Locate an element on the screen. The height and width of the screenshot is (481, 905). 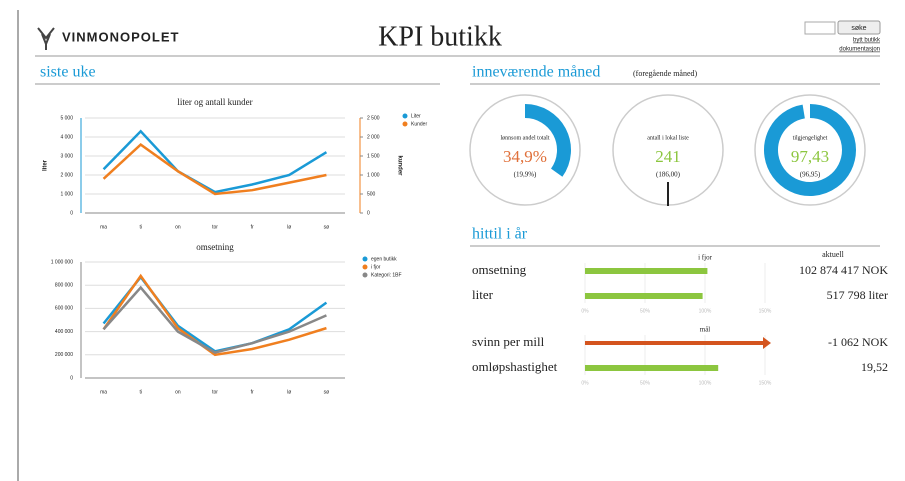
y-tick-label: 4 000 is located at coordinates (66, 137).